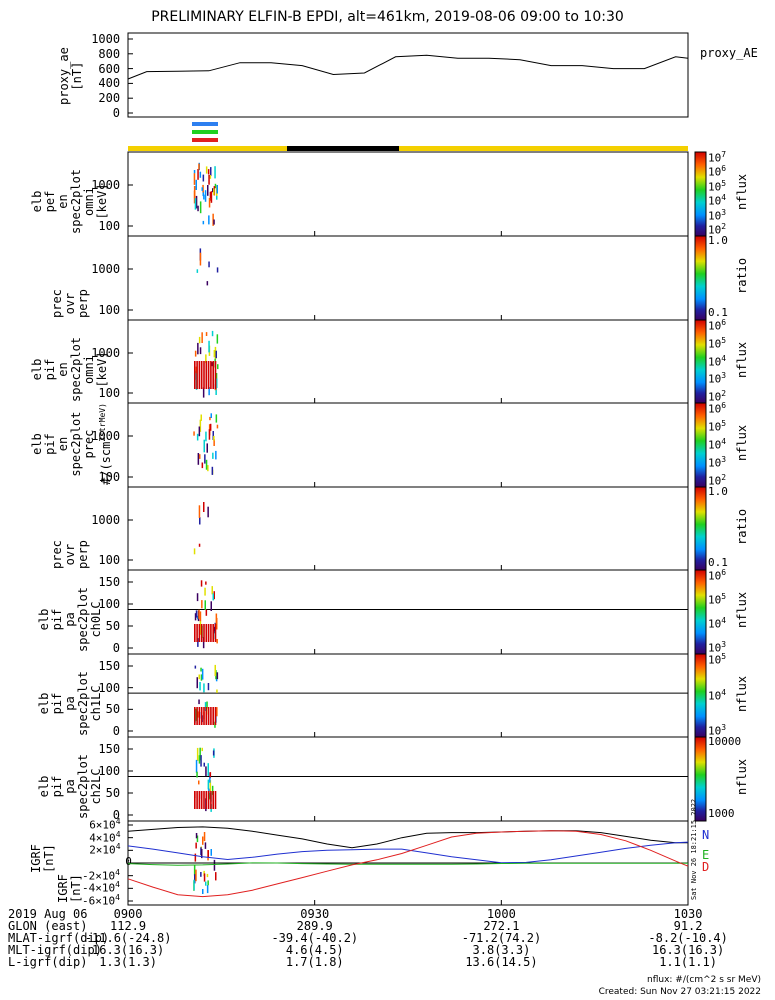 This screenshot has width=775, height=1000. Describe the element at coordinates (109, 53) in the screenshot. I see `y-tick-label: 800` at that location.